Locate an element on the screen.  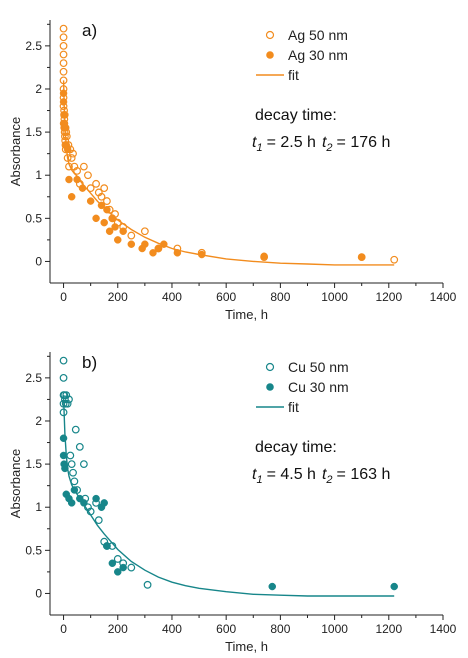
x-tick-label: 1000 is located at coordinates (334, 297).